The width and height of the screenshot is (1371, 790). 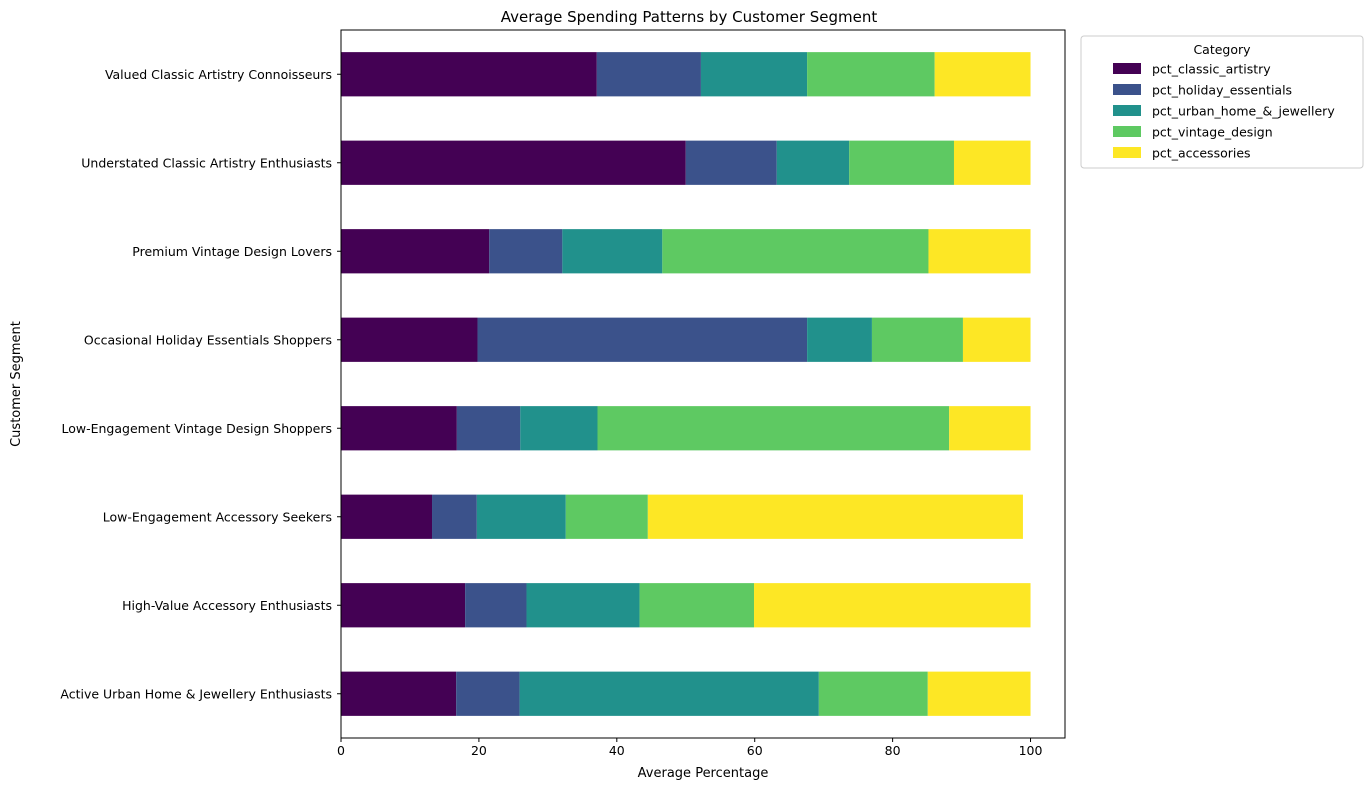 I want to click on legend-label-pct_vintage_design: pct_vintage_design, so click(x=1212, y=132).